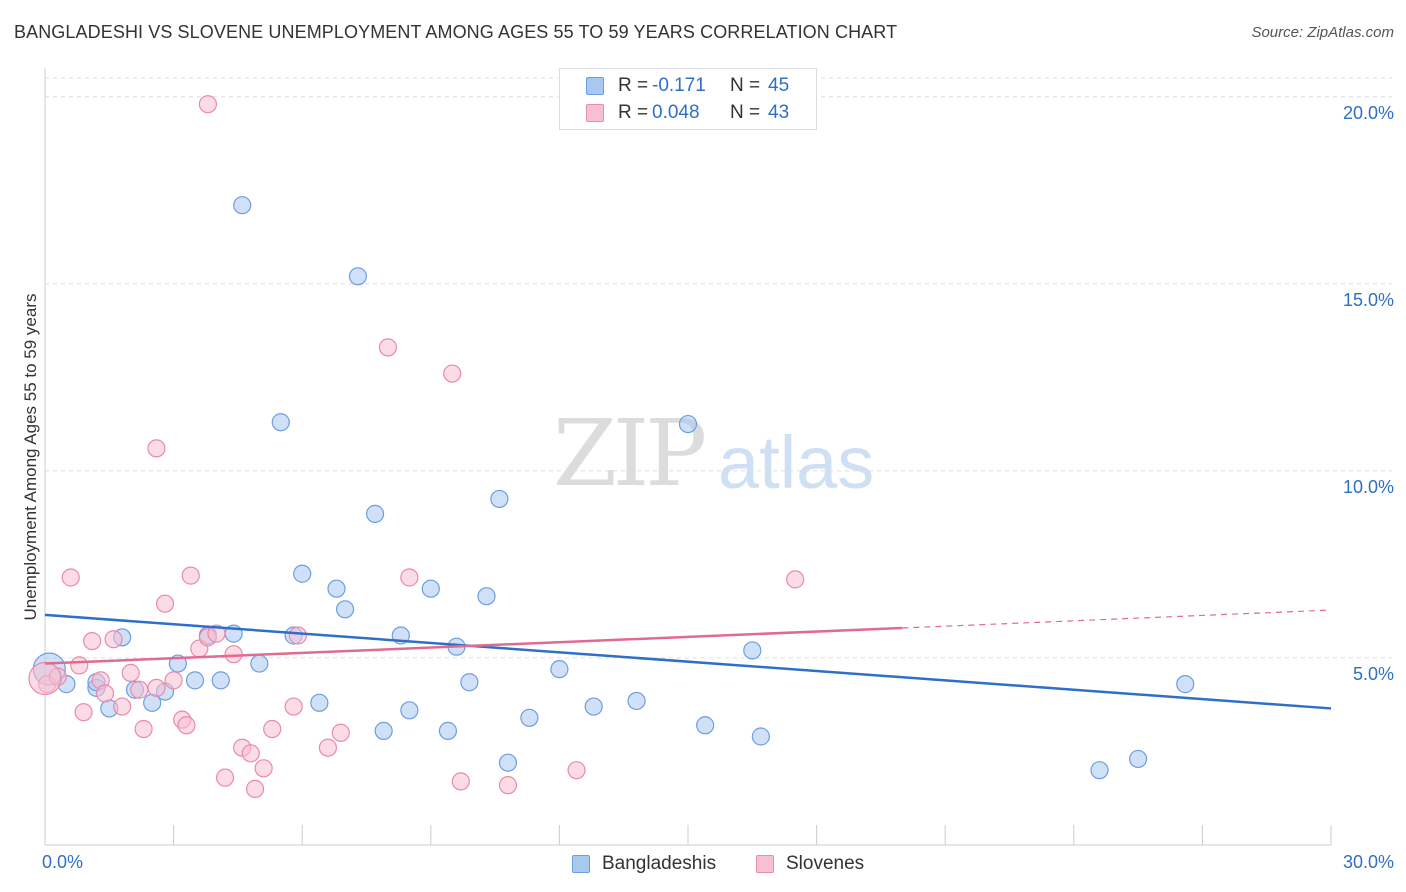  I want to click on watermark-atlas: atlas, so click(796, 462).